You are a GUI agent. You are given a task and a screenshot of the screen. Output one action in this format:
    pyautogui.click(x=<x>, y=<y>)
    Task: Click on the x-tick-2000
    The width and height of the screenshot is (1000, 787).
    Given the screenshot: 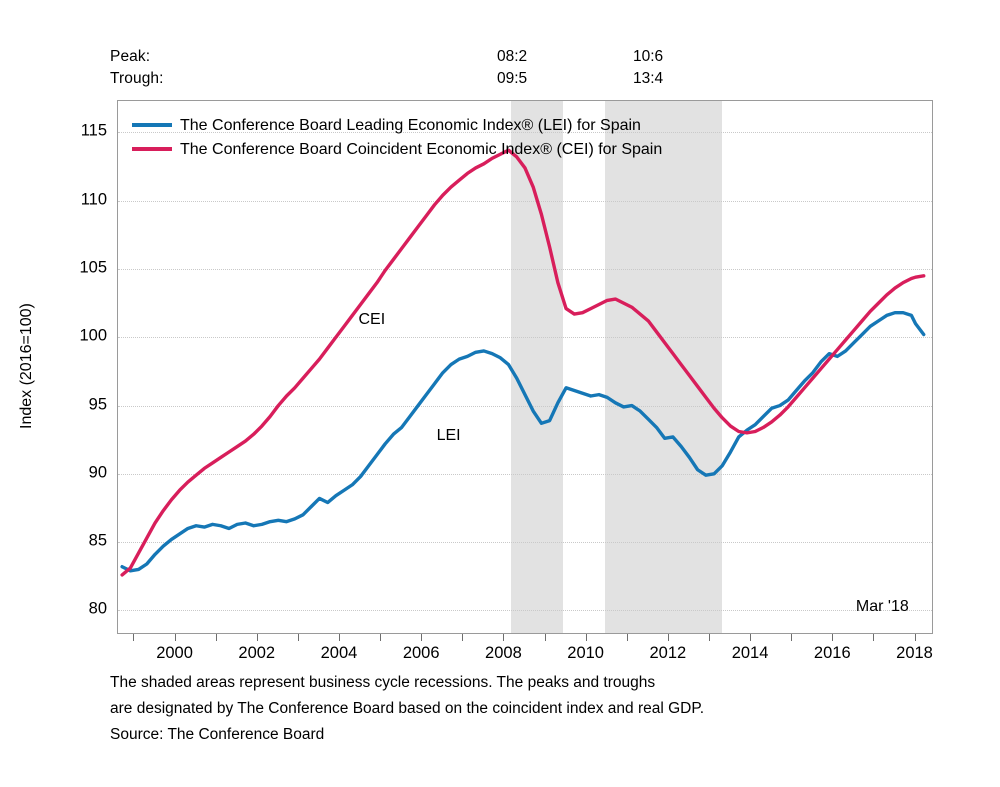 What is the action you would take?
    pyautogui.click(x=175, y=637)
    